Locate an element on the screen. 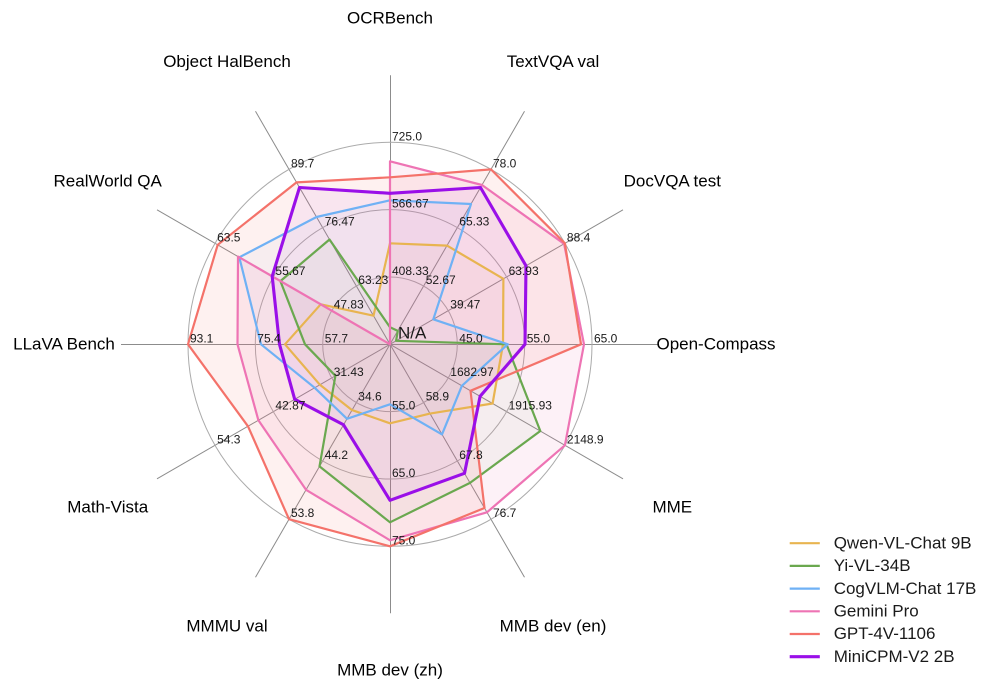  svg-text: RealWorld QA is located at coordinates (108, 180).